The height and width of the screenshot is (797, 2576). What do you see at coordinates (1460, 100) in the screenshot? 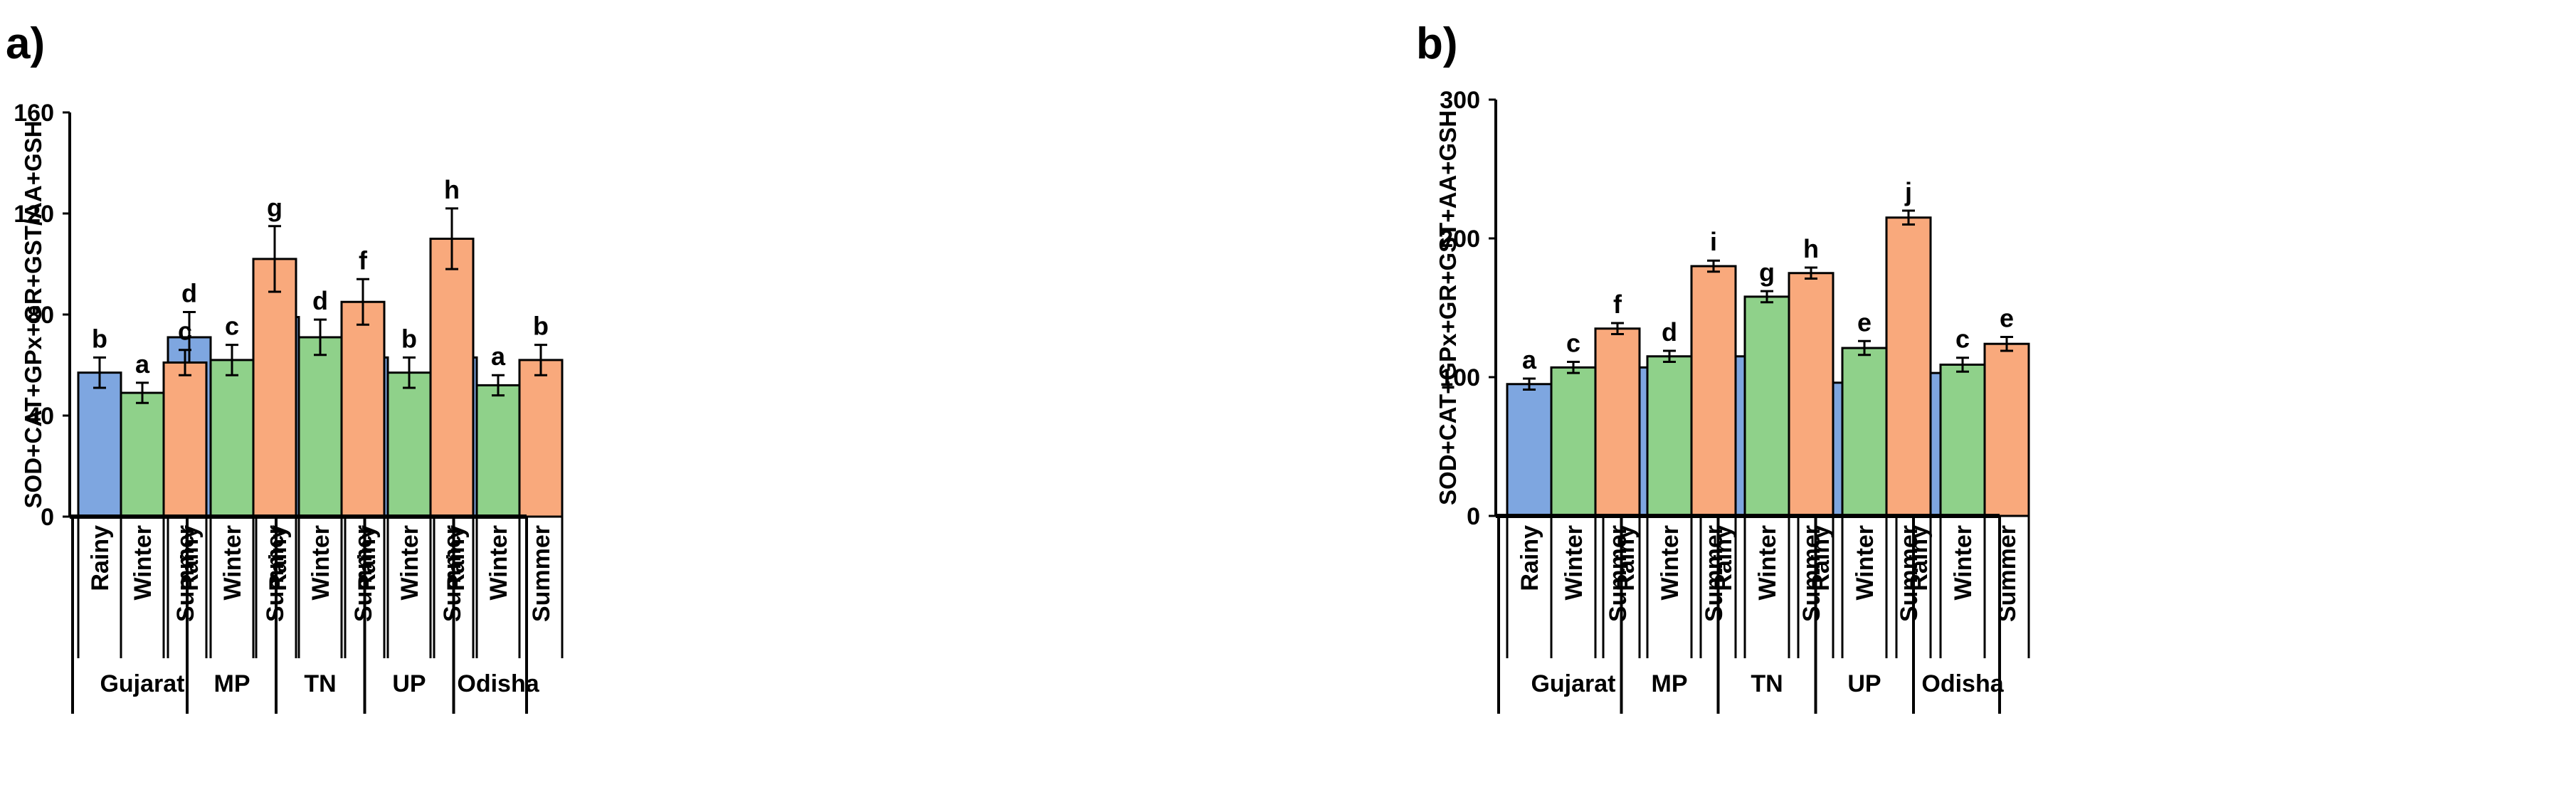
I see `y-tick-label: 300` at bounding box center [1460, 100].